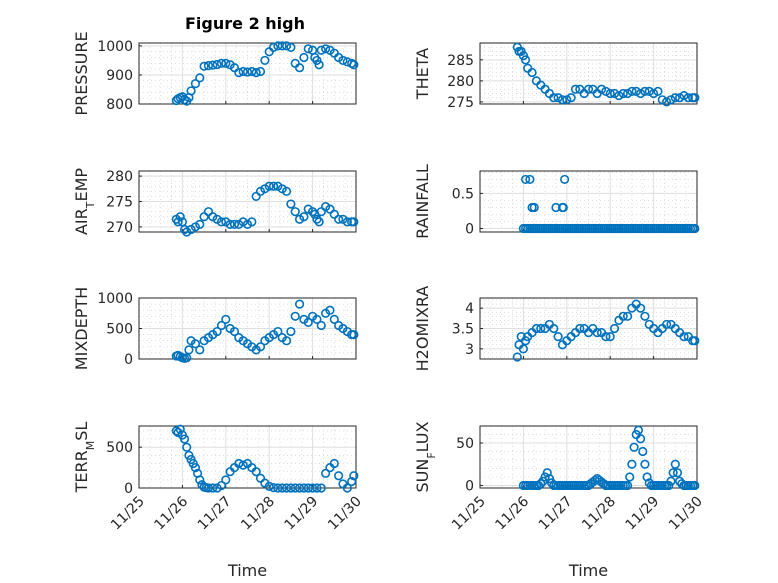 The image size is (778, 583). What do you see at coordinates (81, 328) in the screenshot?
I see `y-axis-label: MIXDEPTH` at bounding box center [81, 328].